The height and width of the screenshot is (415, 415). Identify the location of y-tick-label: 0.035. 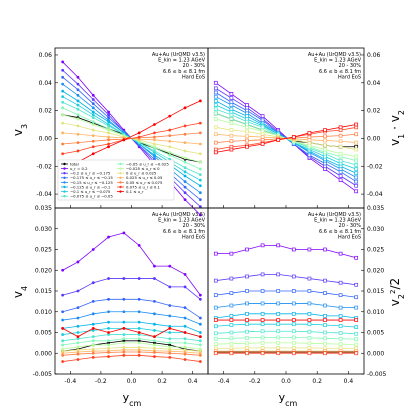
(375, 208).